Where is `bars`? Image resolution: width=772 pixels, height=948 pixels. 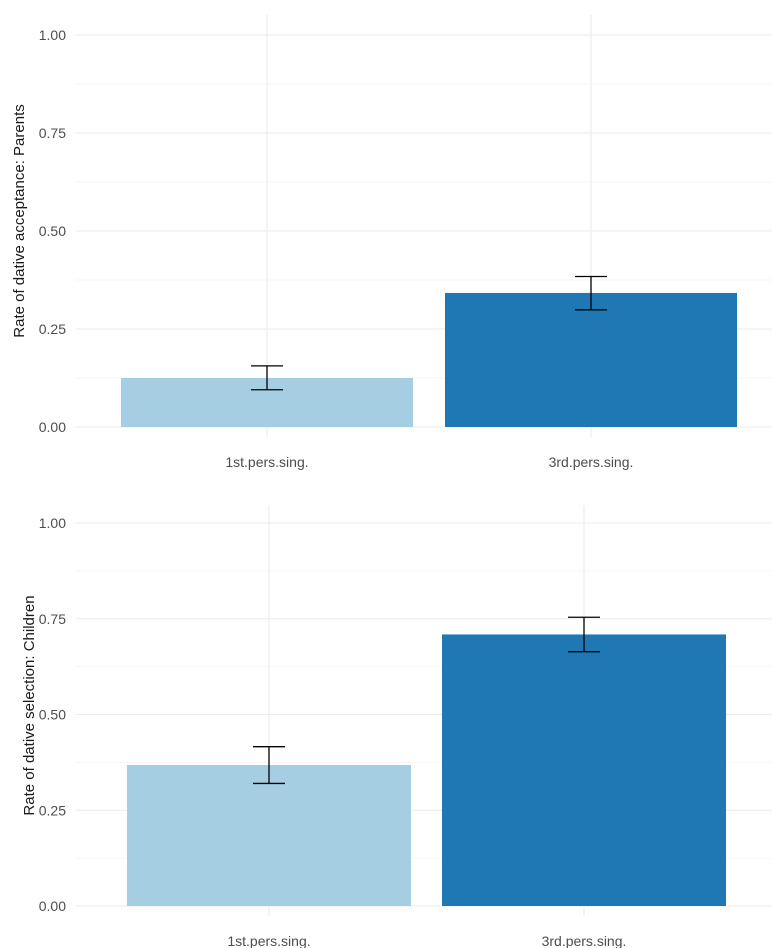
bars is located at coordinates (429, 359).